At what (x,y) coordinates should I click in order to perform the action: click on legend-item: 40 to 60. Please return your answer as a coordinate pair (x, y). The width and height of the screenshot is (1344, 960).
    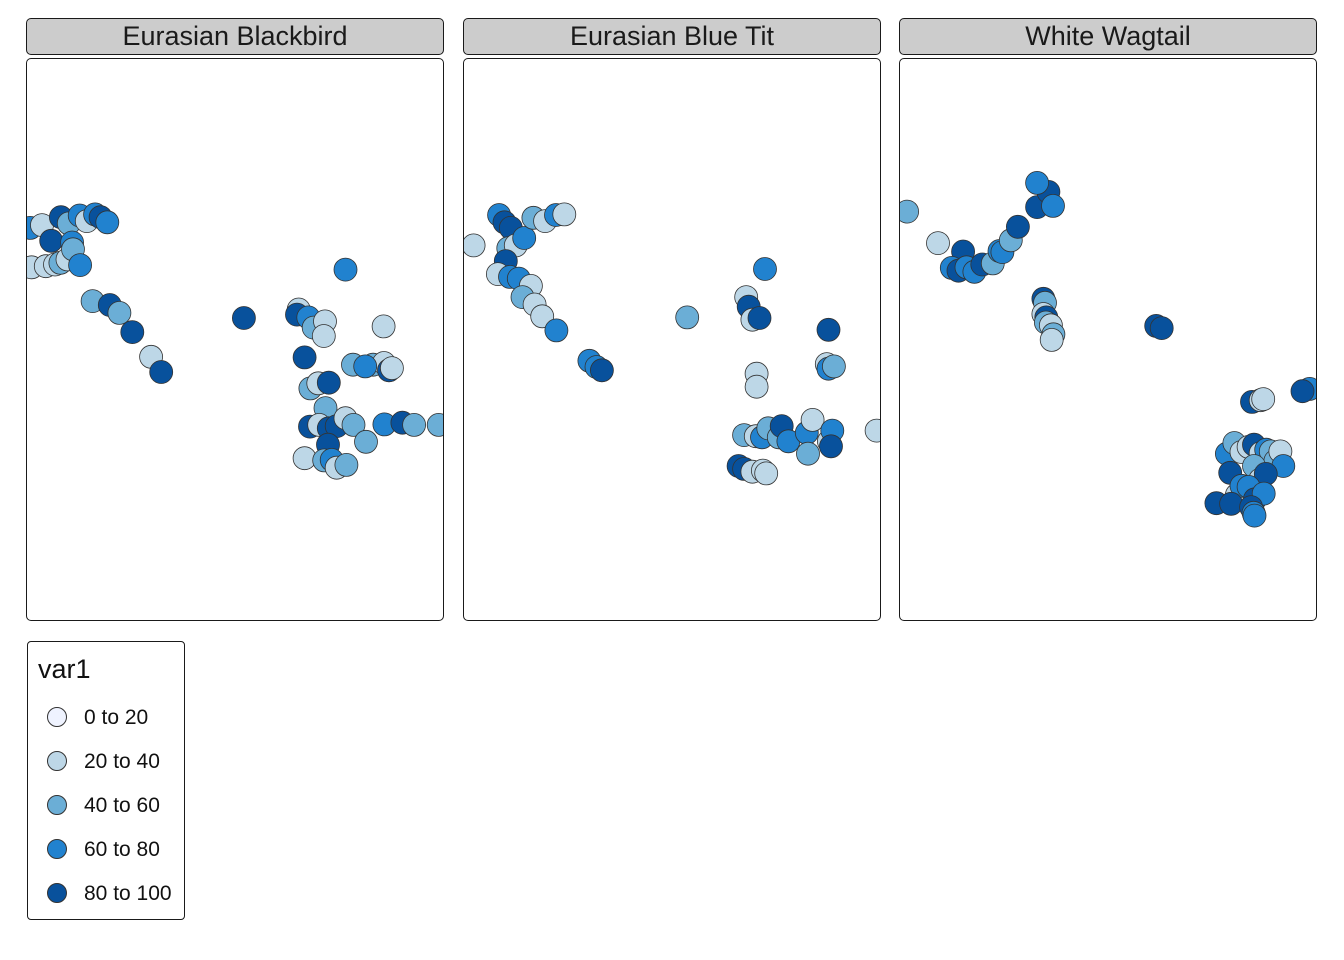
    Looking at the image, I should click on (106, 805).